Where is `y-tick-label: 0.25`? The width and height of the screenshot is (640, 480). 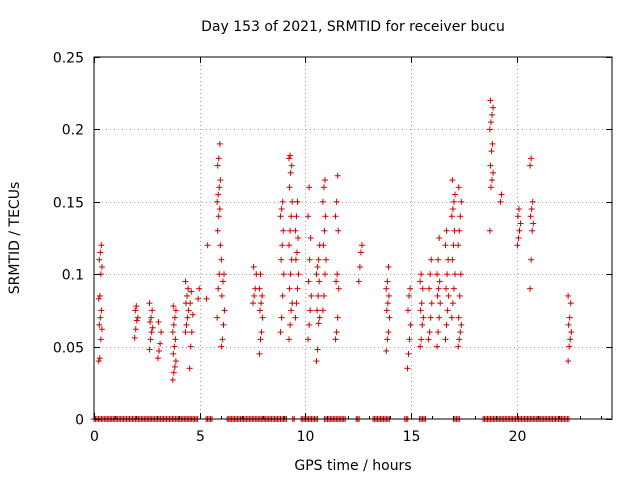 y-tick-label: 0.25 is located at coordinates (68, 59).